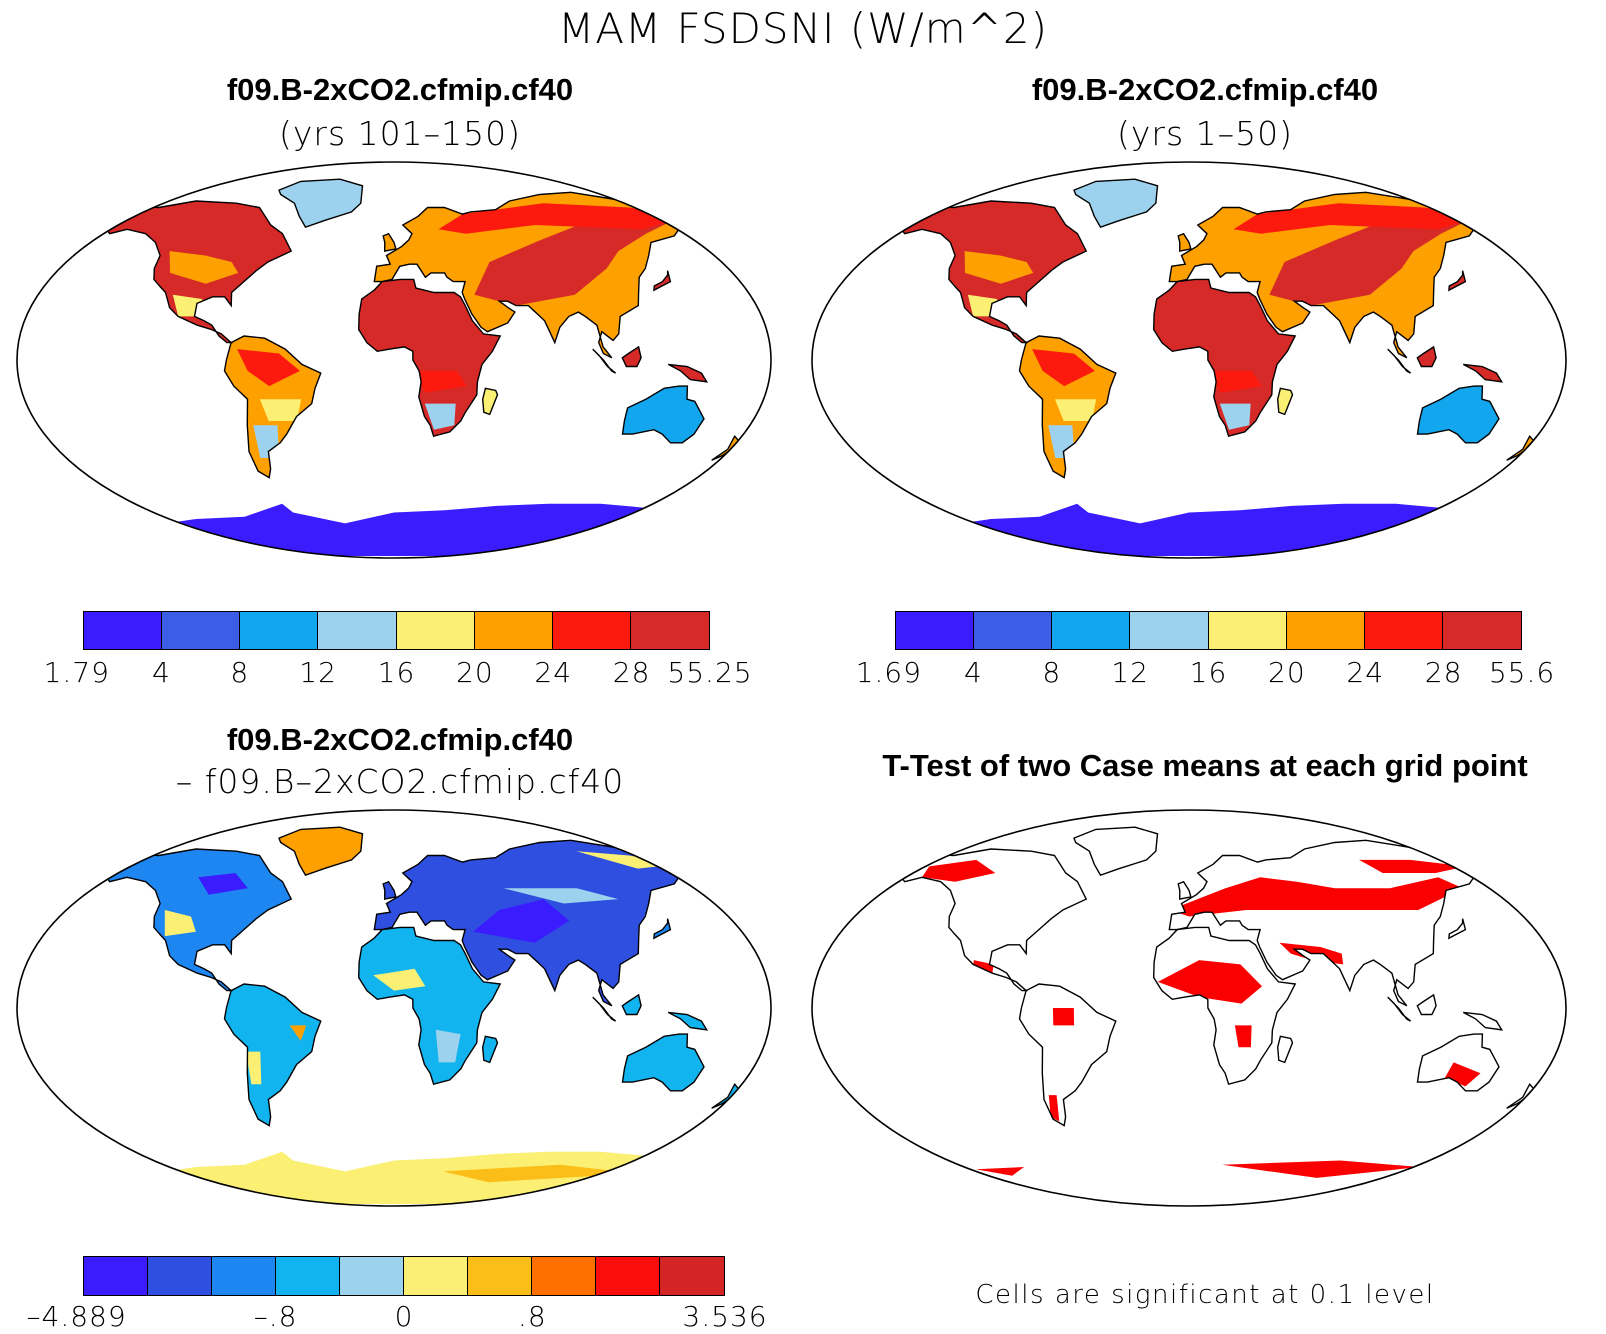 This screenshot has width=1606, height=1334. I want to click on panel3-map, so click(394, 1008).